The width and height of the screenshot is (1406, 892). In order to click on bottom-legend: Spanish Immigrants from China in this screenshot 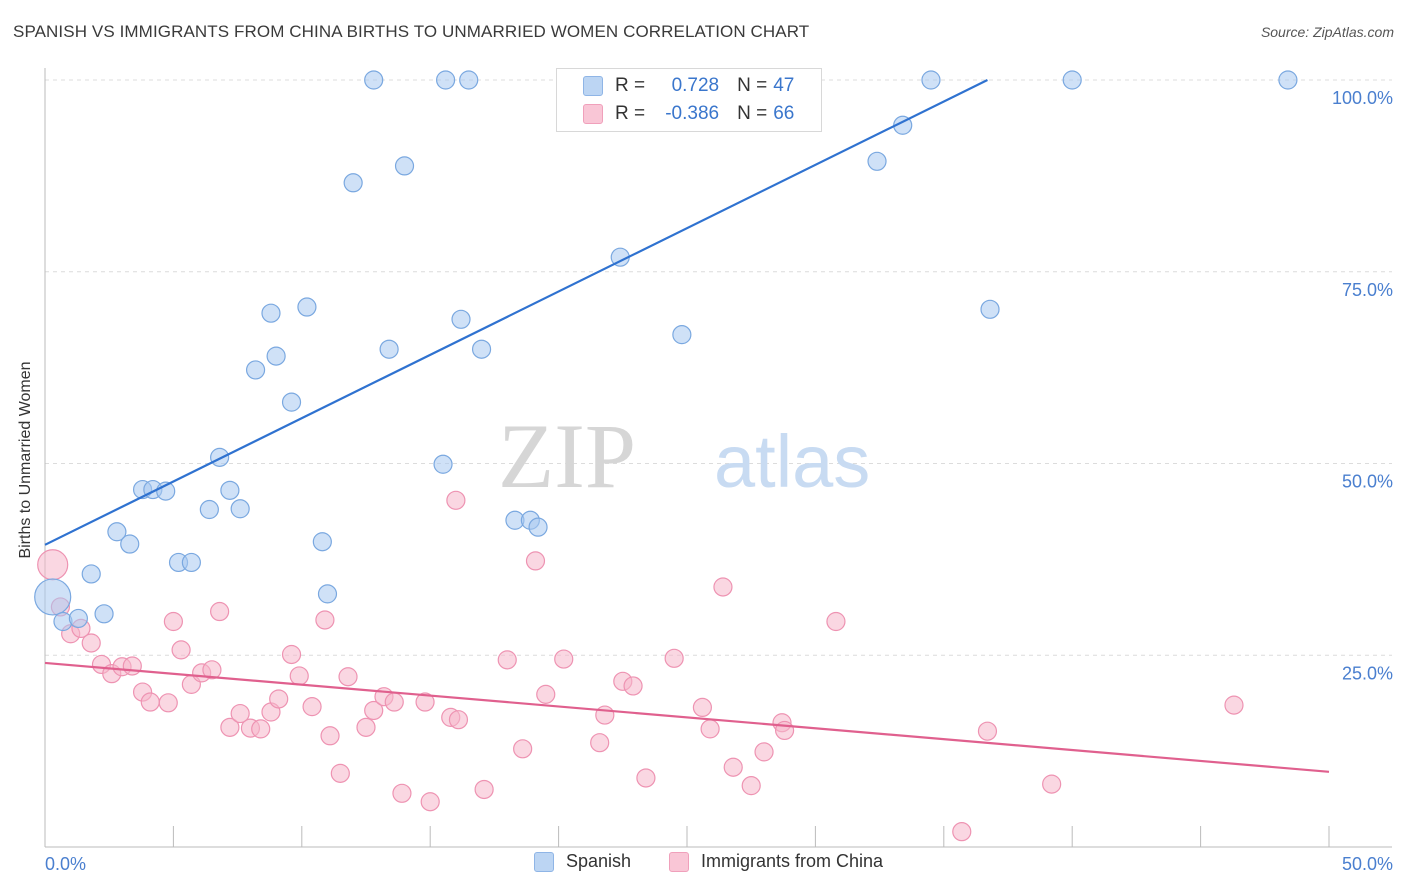, I will do `click(703, 864)`.